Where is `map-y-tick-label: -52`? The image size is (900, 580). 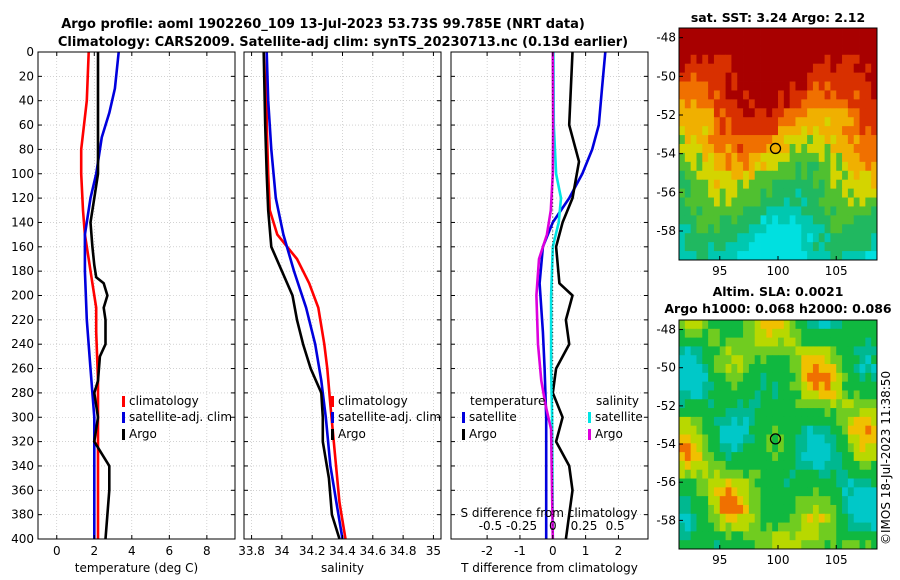 map-y-tick-label: -52 is located at coordinates (666, 406).